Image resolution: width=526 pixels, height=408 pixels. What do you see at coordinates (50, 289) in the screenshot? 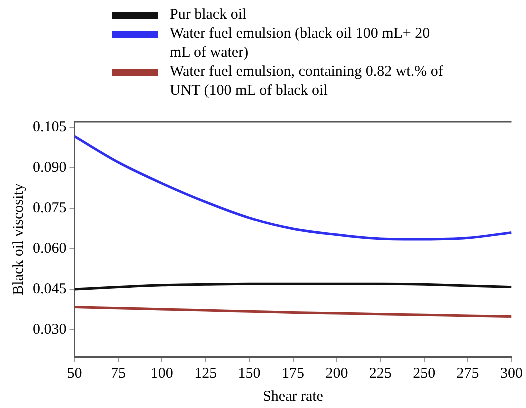
I see `y-tick-label: 0.045` at bounding box center [50, 289].